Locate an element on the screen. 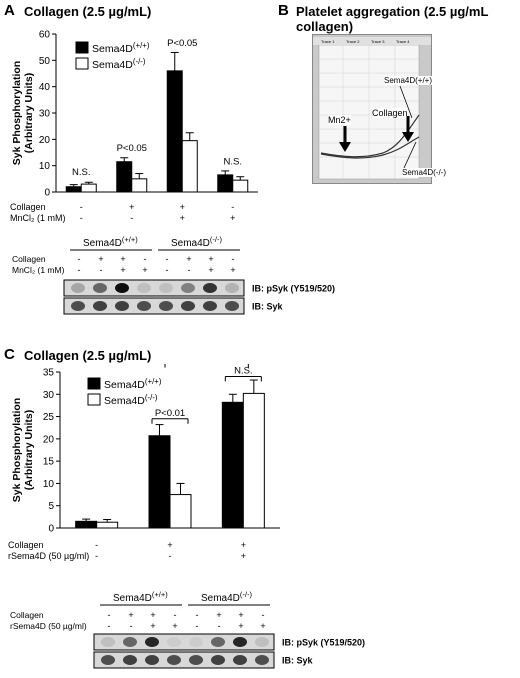 The width and height of the screenshot is (520, 678). trace-tab-1: Trace 1 is located at coordinates (328, 41).